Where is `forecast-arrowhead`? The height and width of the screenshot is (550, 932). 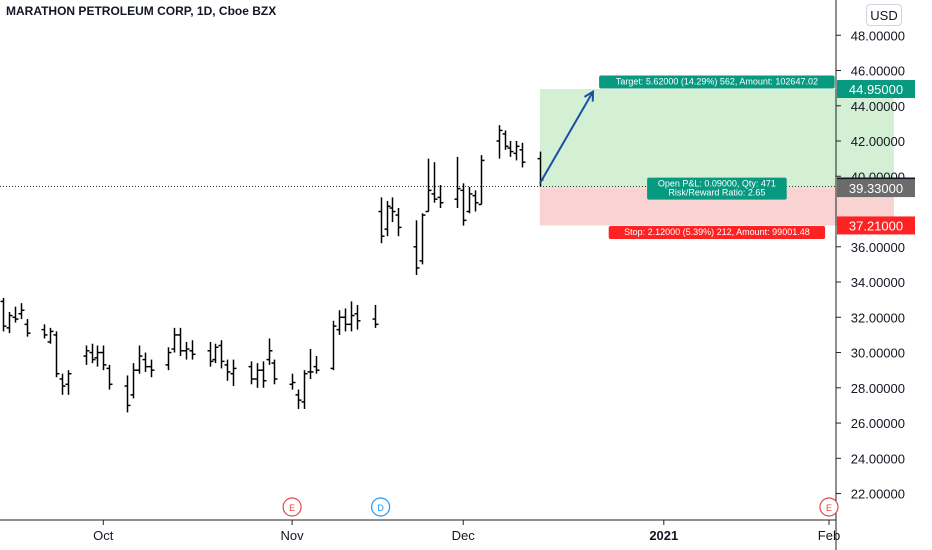
forecast-arrowhead is located at coordinates (589, 95).